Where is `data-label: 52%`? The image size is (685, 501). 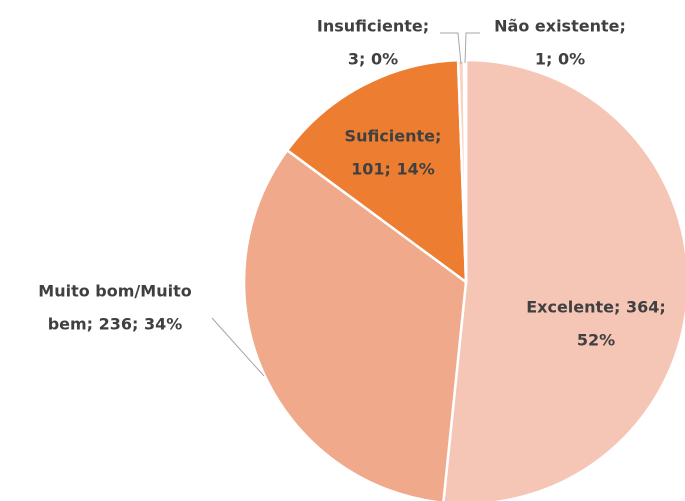 data-label: 52% is located at coordinates (596, 340).